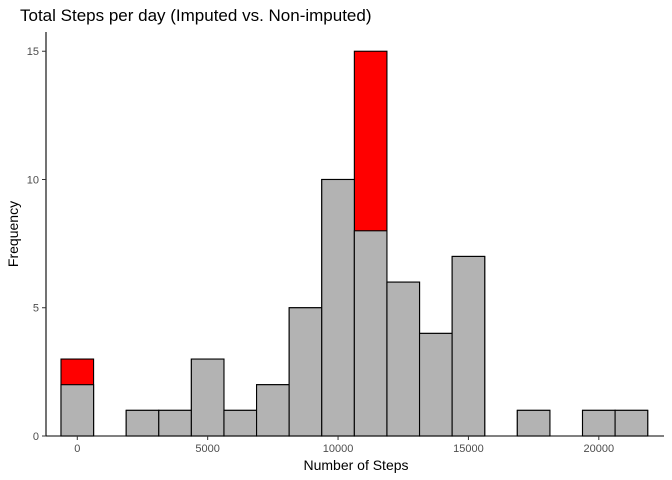 This screenshot has width=672, height=480. I want to click on y-tick-label: 0, so click(36, 437).